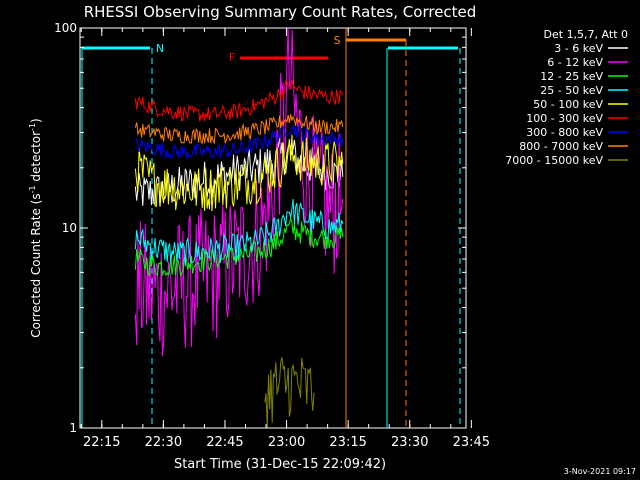  Describe the element at coordinates (73, 428) in the screenshot. I see `y-tick-label: 1` at that location.